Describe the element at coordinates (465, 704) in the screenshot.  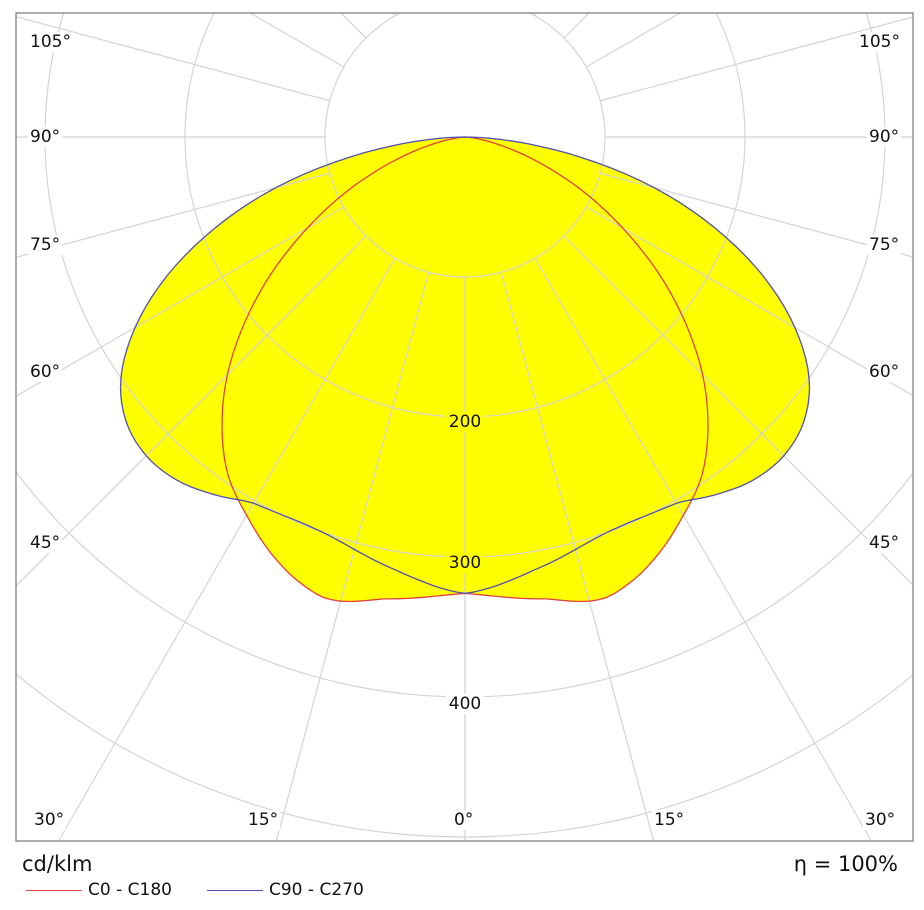
I see `radial-label: 400` at that location.